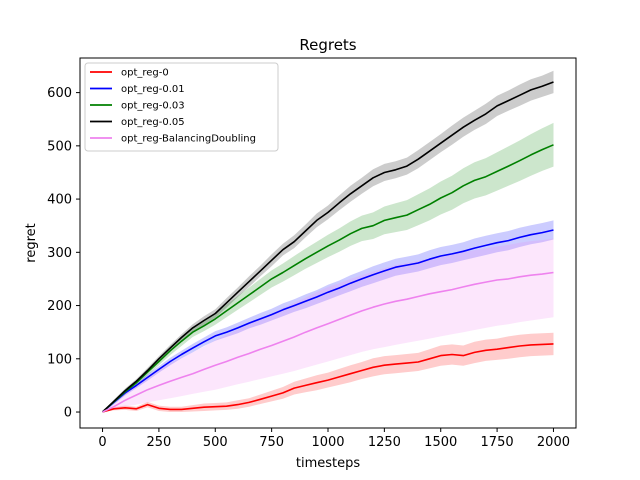 The width and height of the screenshot is (640, 480). What do you see at coordinates (215, 442) in the screenshot?
I see `x-tick-label: 500` at bounding box center [215, 442].